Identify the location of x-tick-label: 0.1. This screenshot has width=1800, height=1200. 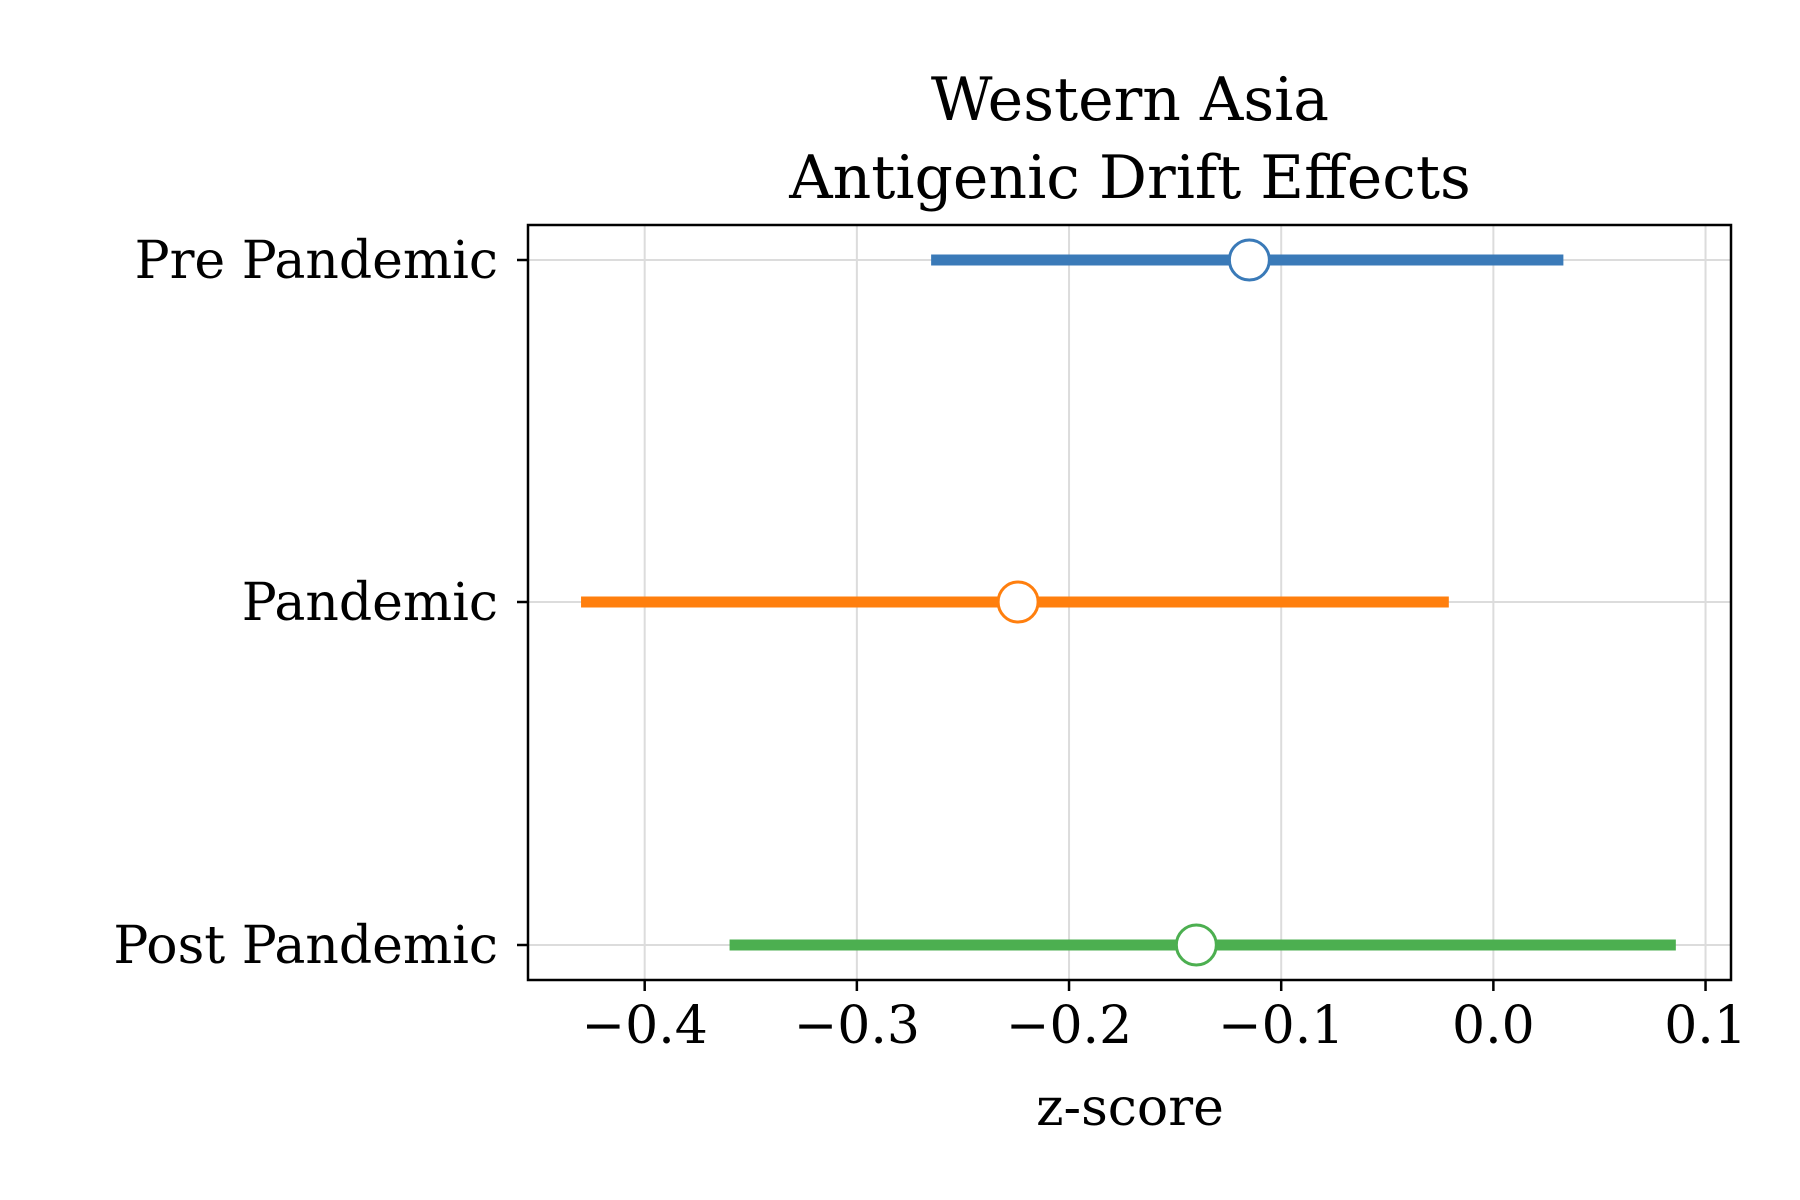
(1705, 1026).